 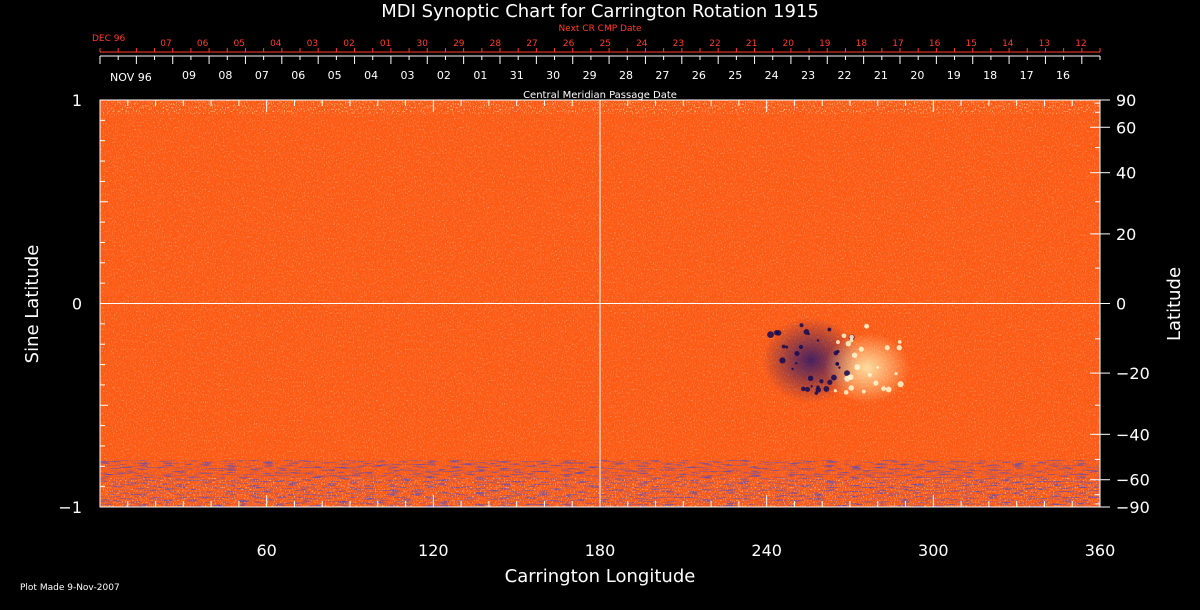 What do you see at coordinates (385, 44) in the screenshot?
I see `next-cr-day-label: 01` at bounding box center [385, 44].